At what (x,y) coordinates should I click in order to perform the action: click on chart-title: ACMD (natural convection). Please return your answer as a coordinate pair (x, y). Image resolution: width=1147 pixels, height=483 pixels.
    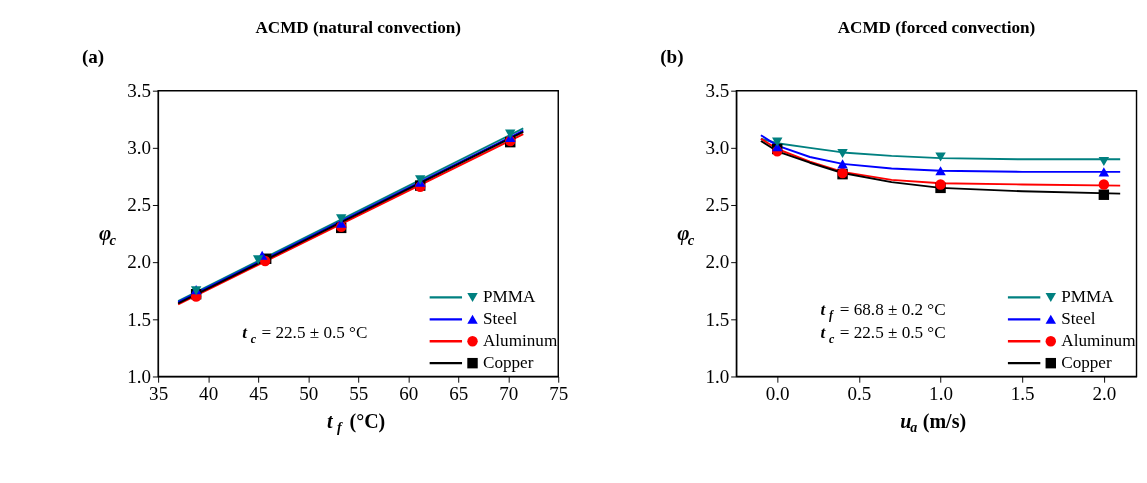
    Looking at the image, I should click on (358, 27).